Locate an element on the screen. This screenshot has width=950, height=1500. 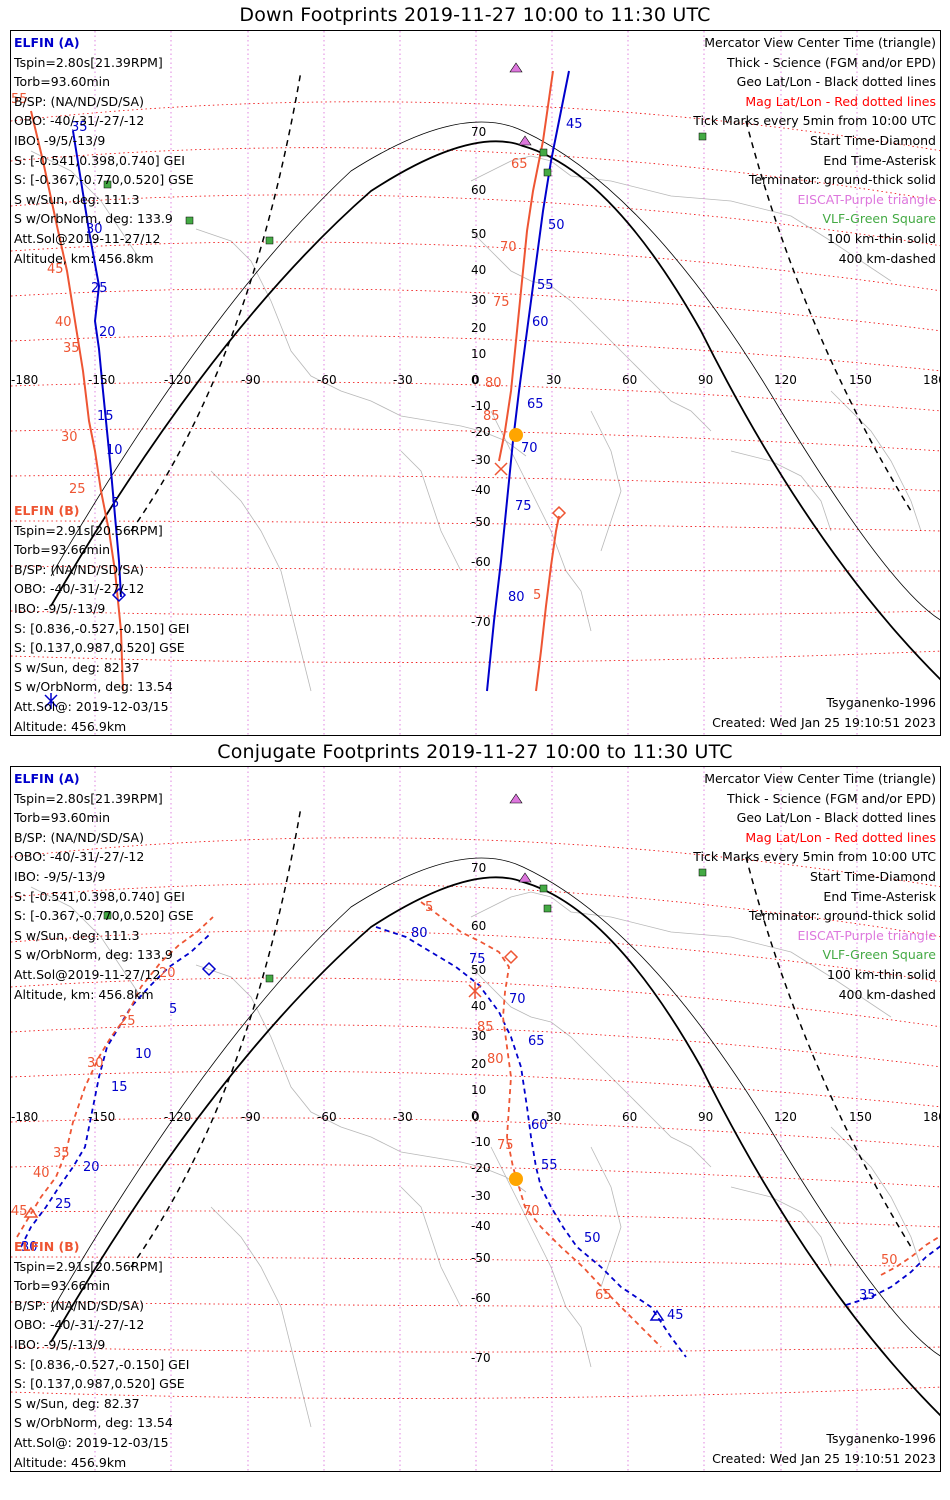
lat-tick: -40 is located at coordinates (481, 490).